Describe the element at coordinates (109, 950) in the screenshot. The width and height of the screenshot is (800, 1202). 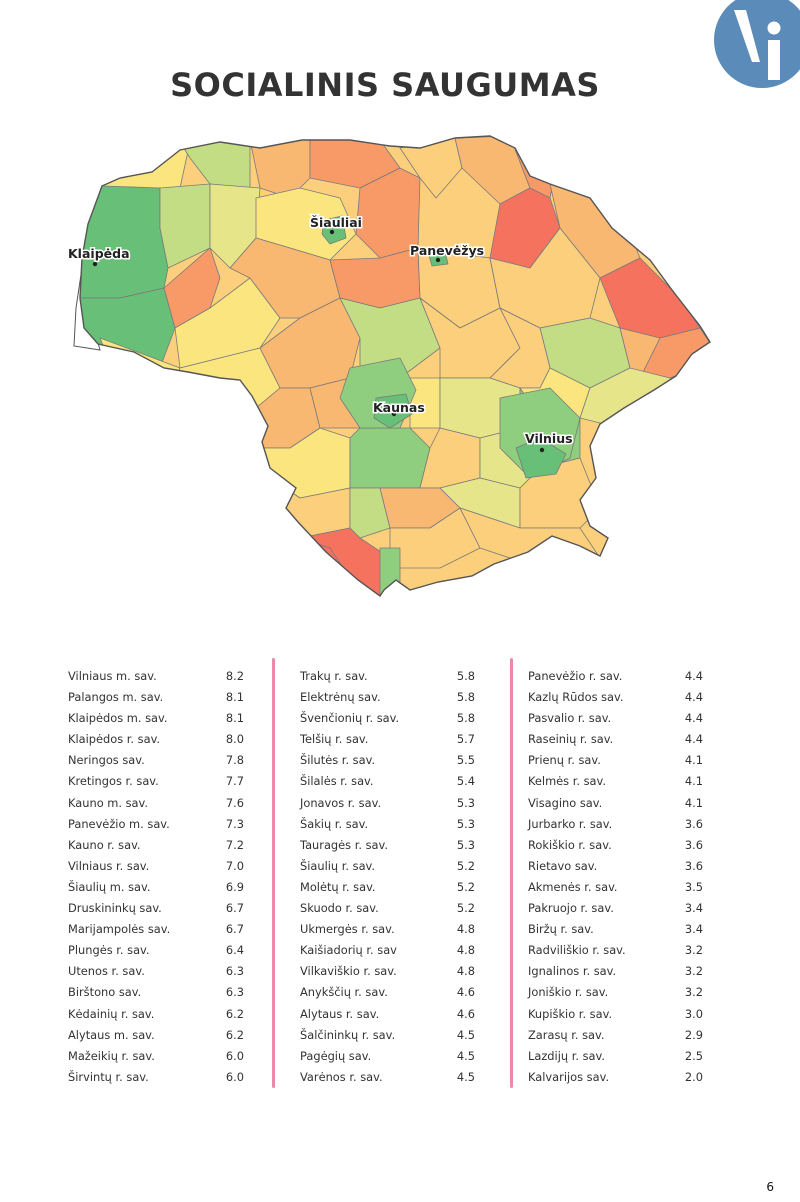
I see `municipality-name: Plungės r. sav.` at that location.